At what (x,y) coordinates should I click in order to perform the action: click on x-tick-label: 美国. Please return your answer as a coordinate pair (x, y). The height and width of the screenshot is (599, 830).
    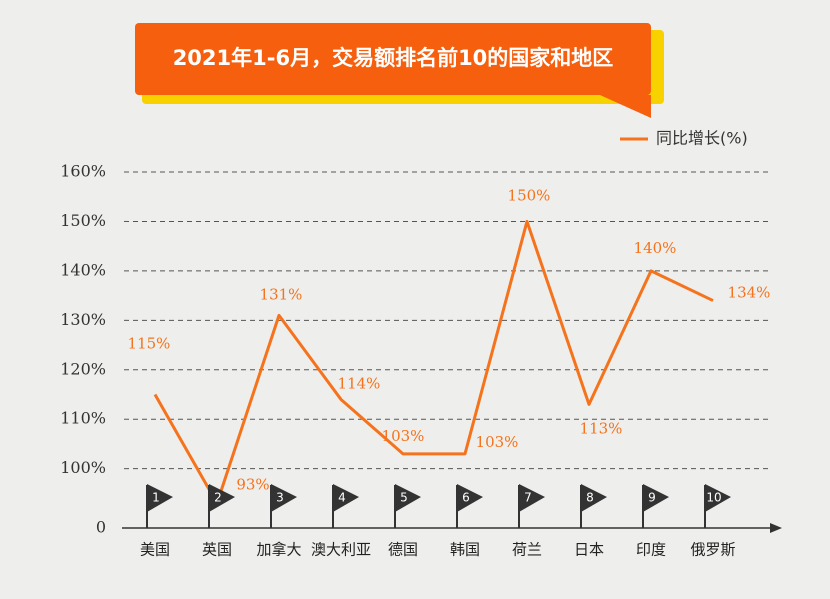
    Looking at the image, I should click on (155, 550).